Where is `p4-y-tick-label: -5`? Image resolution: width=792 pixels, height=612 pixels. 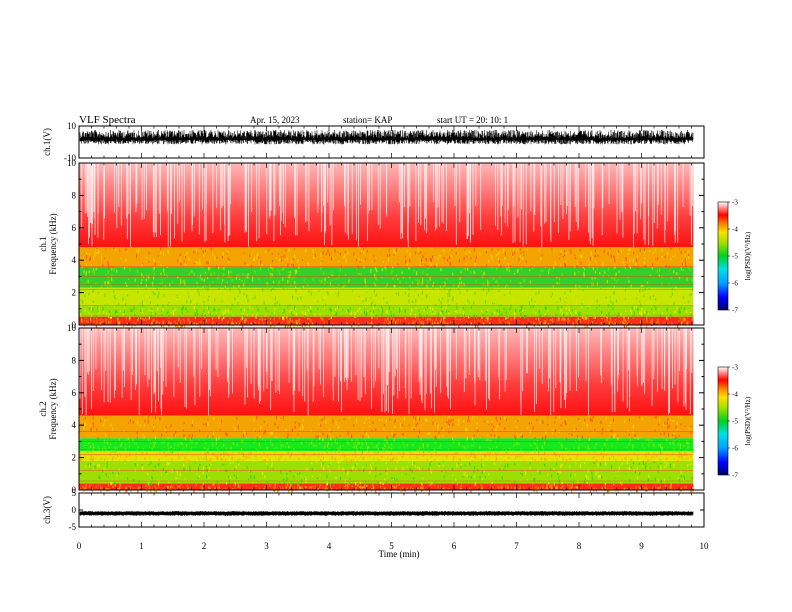
p4-y-tick-label: -5 is located at coordinates (73, 527).